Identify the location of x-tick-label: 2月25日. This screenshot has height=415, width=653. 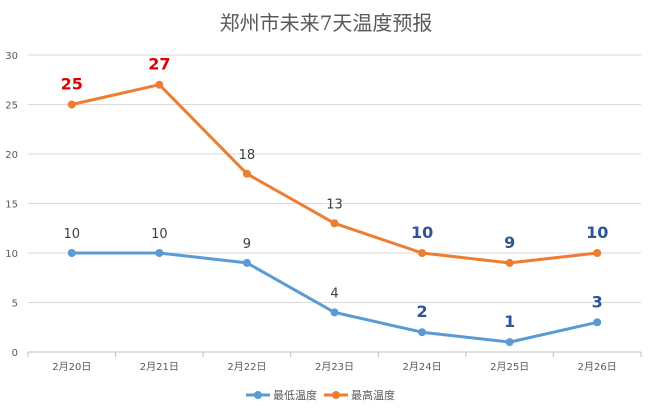
(509, 367).